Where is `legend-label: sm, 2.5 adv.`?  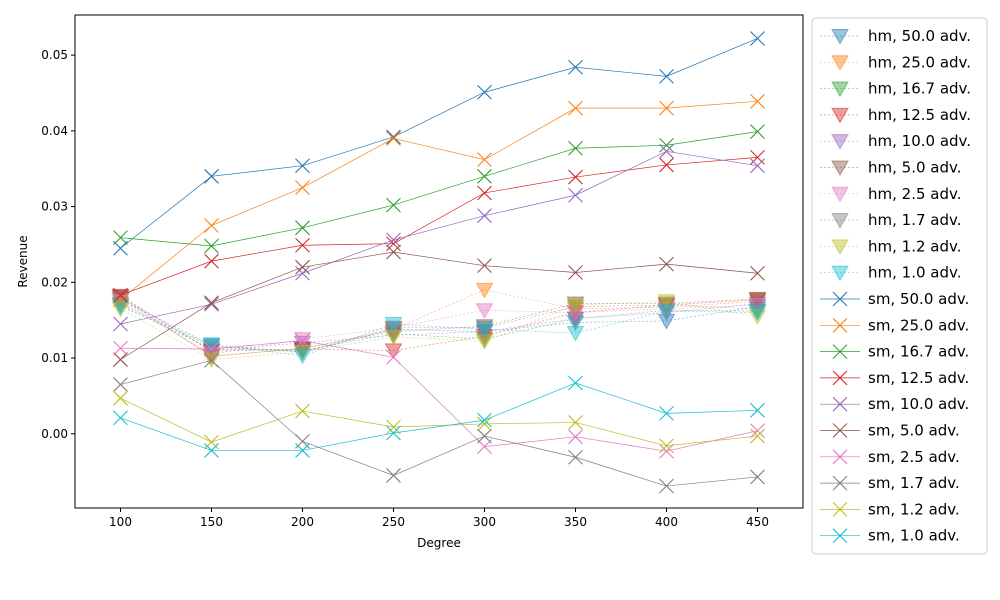 legend-label: sm, 2.5 adv. is located at coordinates (914, 457).